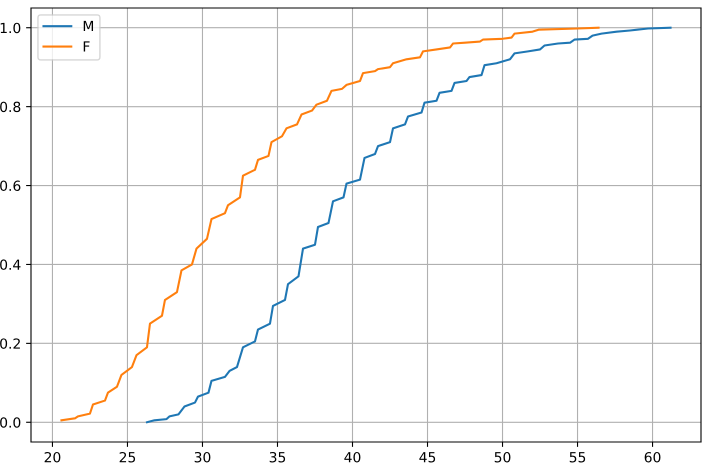 This screenshot has height=466, width=706. I want to click on y-tick-label: 0.0, so click(10, 422).